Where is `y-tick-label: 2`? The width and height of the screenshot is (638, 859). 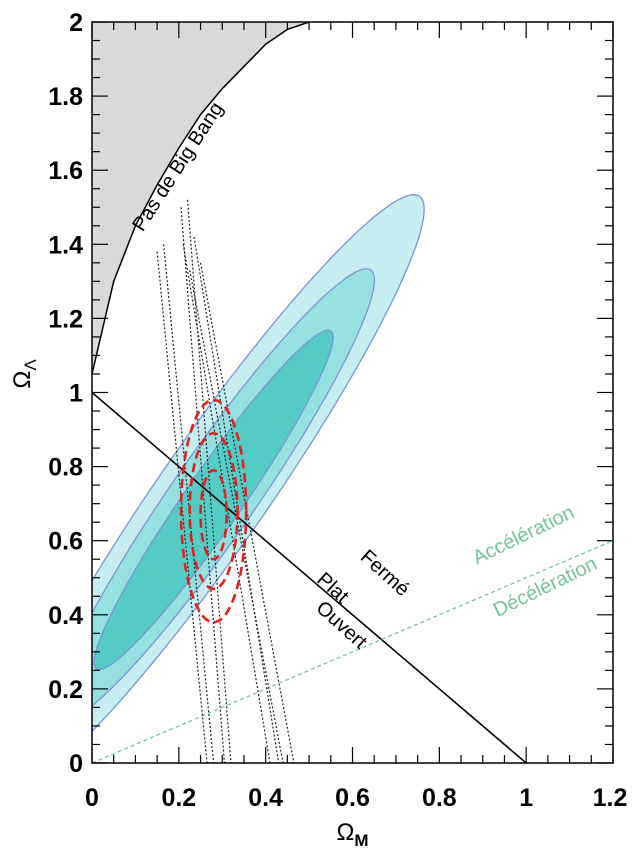
y-tick-label: 2 is located at coordinates (76, 23).